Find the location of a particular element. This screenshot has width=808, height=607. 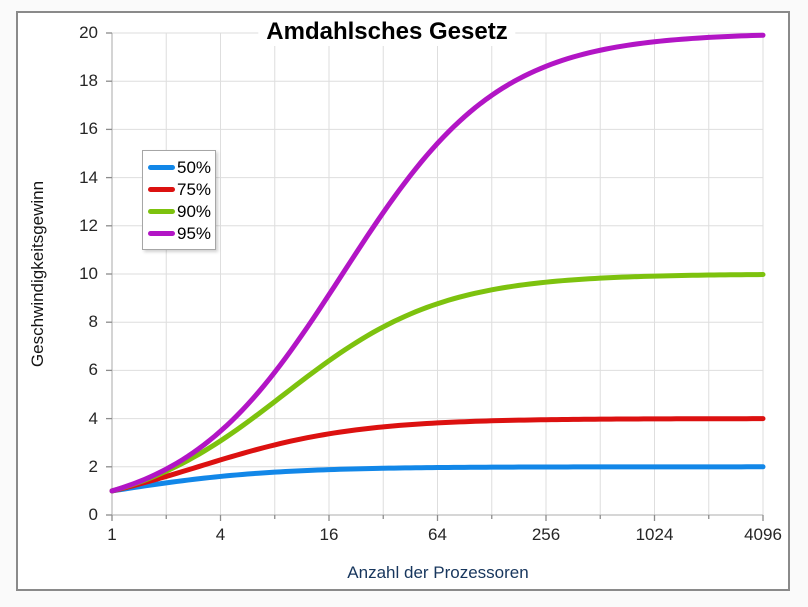

x-tick-label: 1 is located at coordinates (112, 534).